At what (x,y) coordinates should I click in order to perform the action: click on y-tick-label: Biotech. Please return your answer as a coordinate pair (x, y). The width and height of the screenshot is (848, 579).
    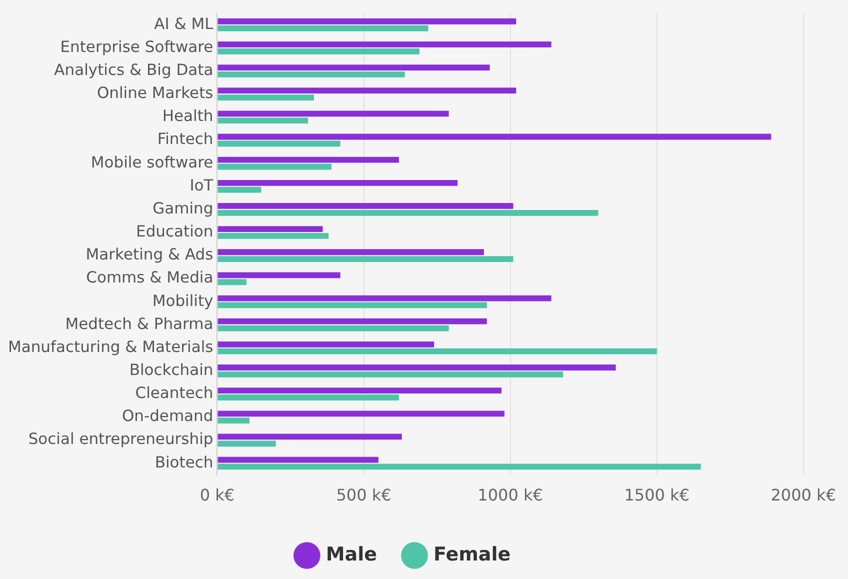
    Looking at the image, I should click on (184, 462).